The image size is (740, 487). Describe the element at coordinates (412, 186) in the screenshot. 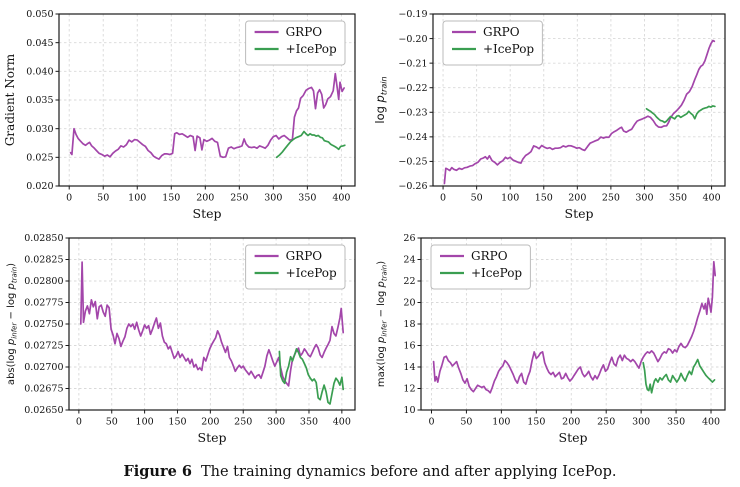

I see `y-tick-label: −0.26` at that location.